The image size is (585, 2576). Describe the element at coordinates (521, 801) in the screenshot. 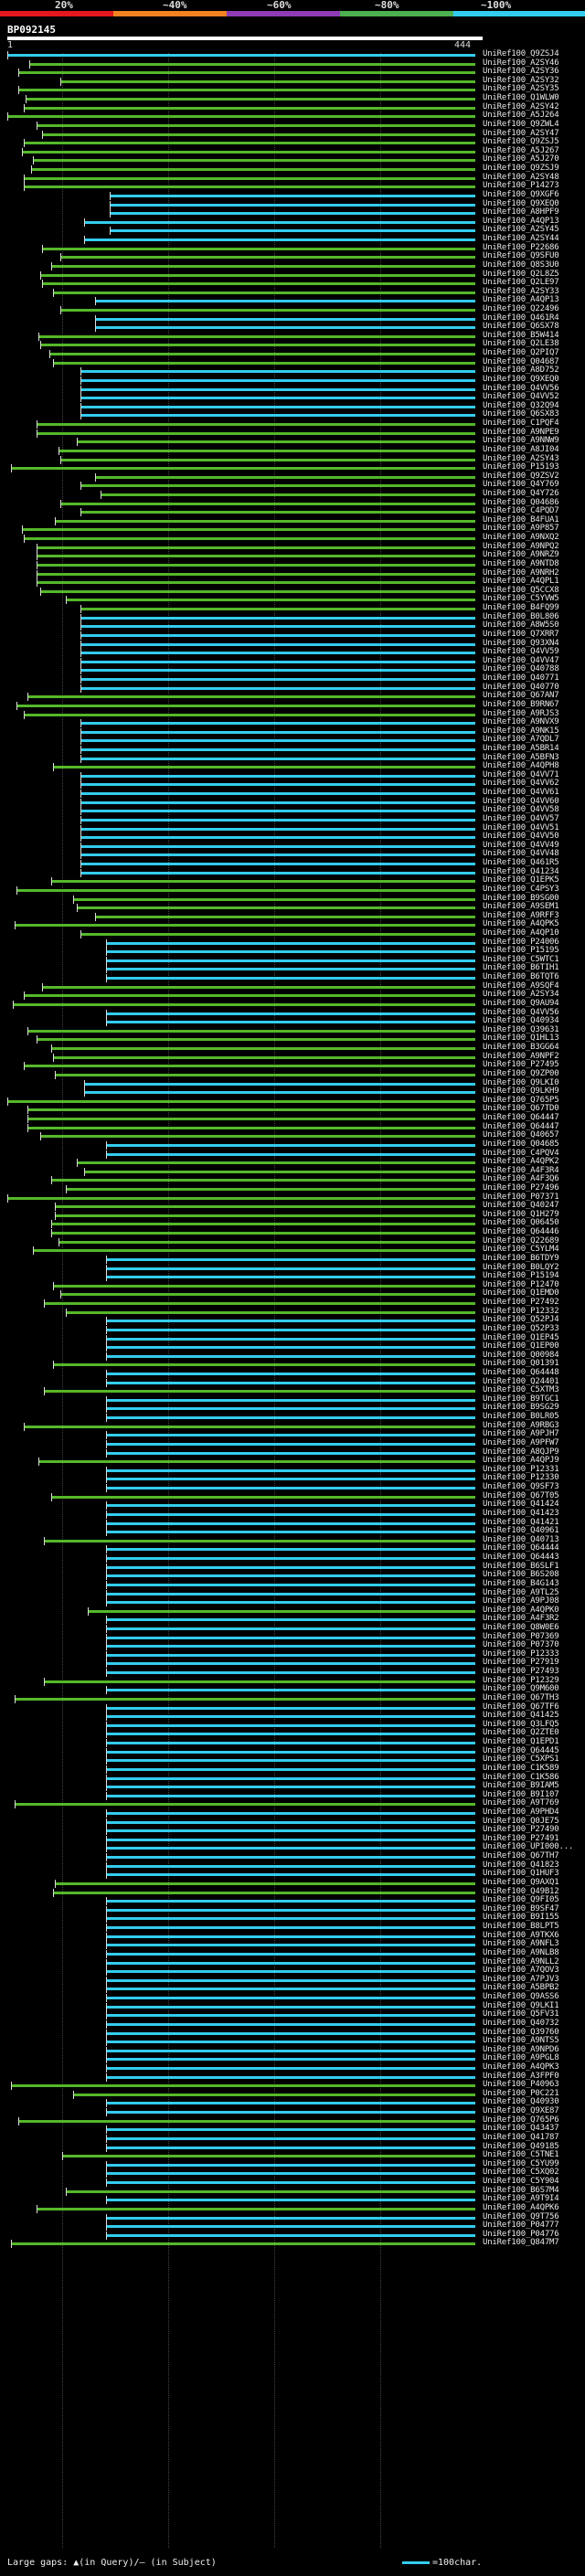

I see `hit-label: UniRef100_Q4VV60` at that location.